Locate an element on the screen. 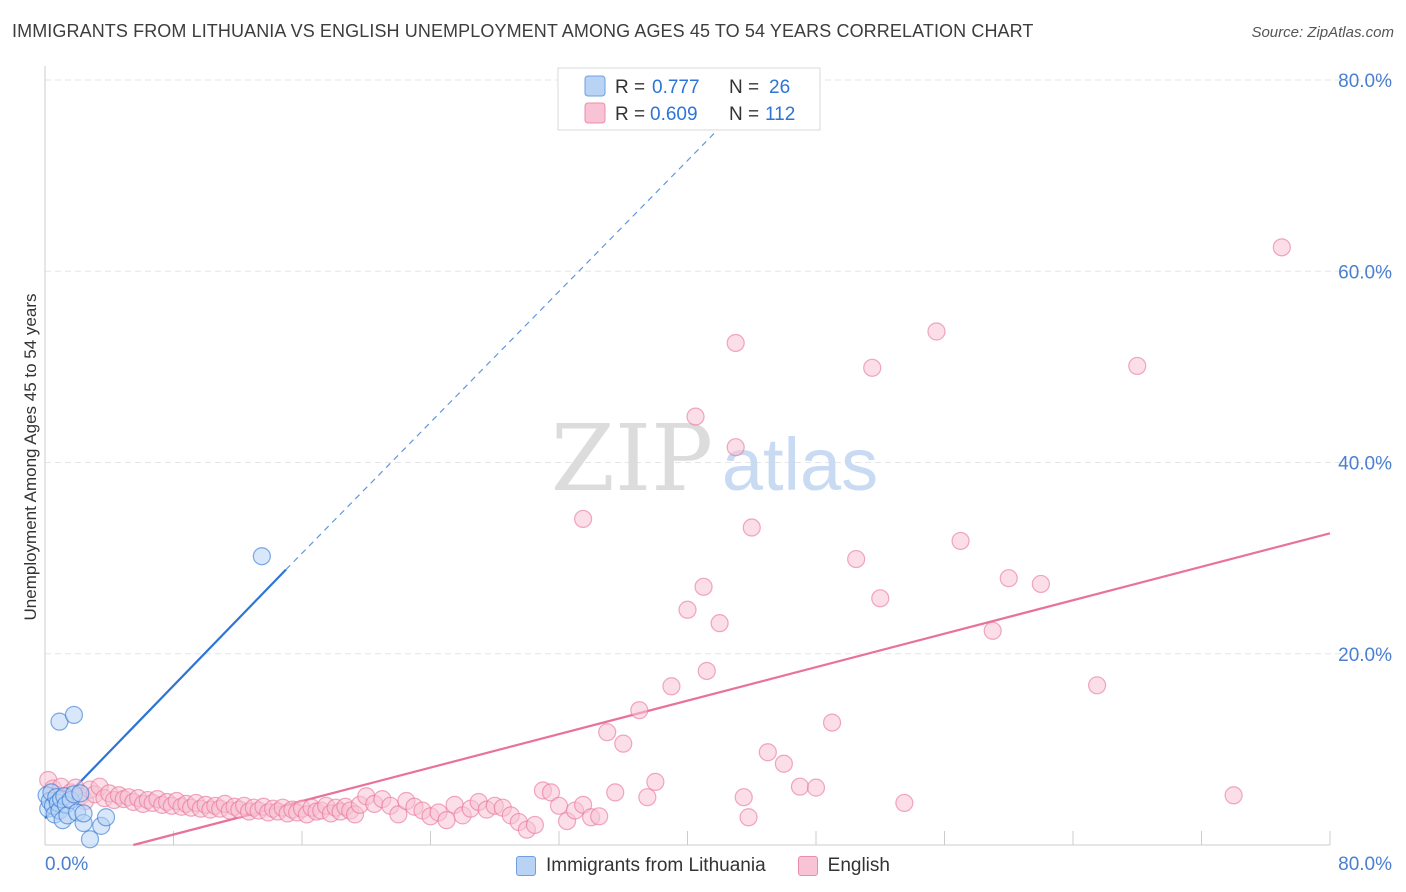  legend-top-r-label-1: R = is located at coordinates (630, 87).